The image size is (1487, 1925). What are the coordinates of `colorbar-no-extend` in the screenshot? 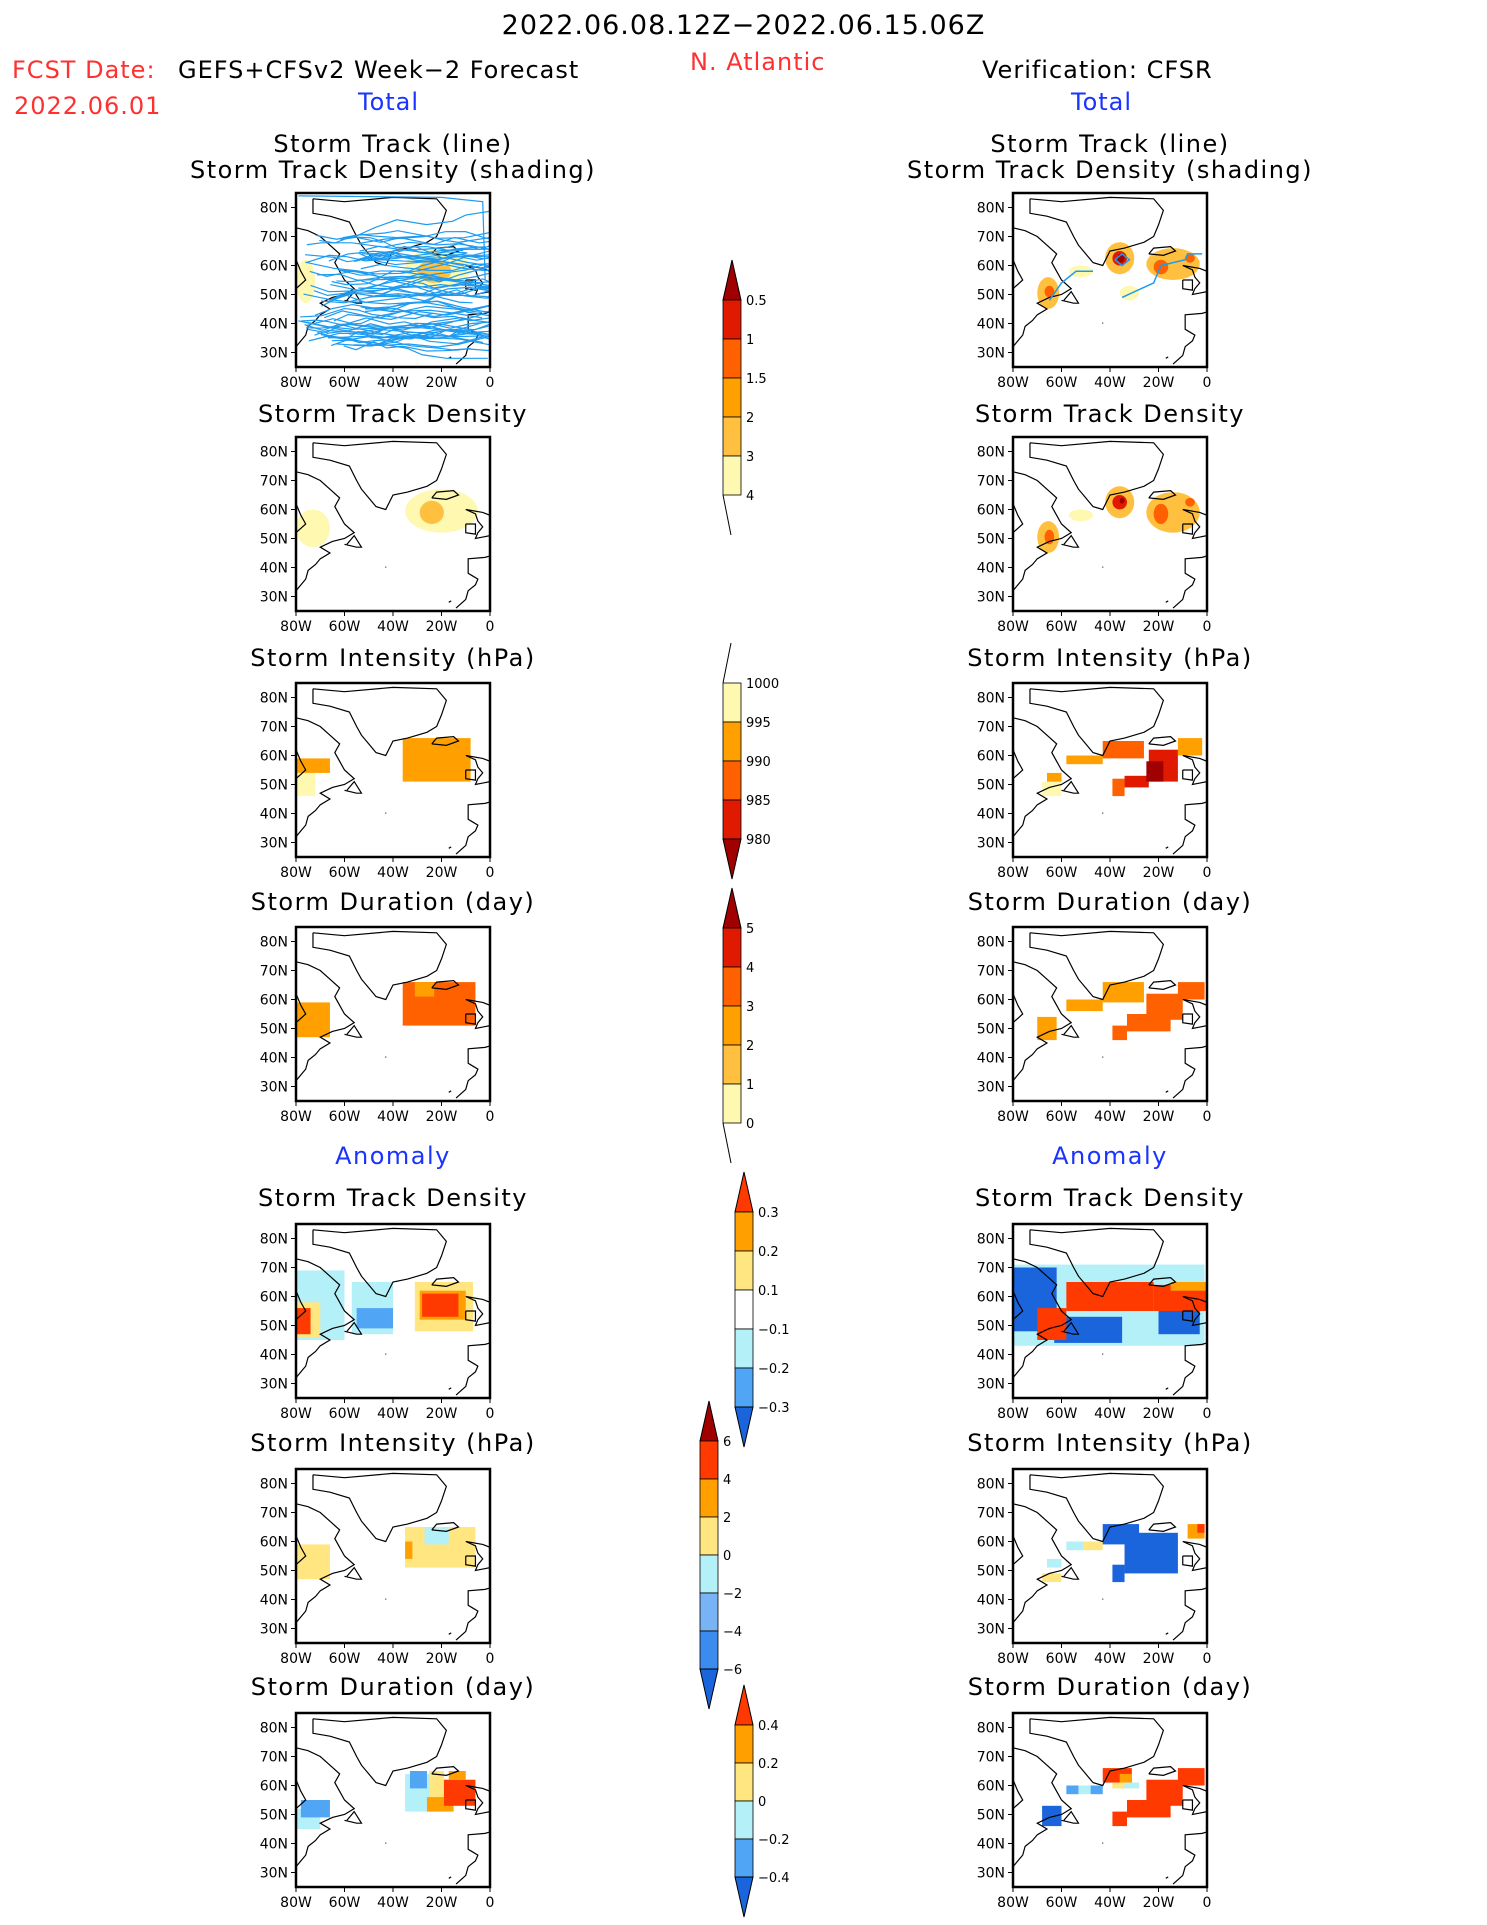 It's located at (727, 1143).